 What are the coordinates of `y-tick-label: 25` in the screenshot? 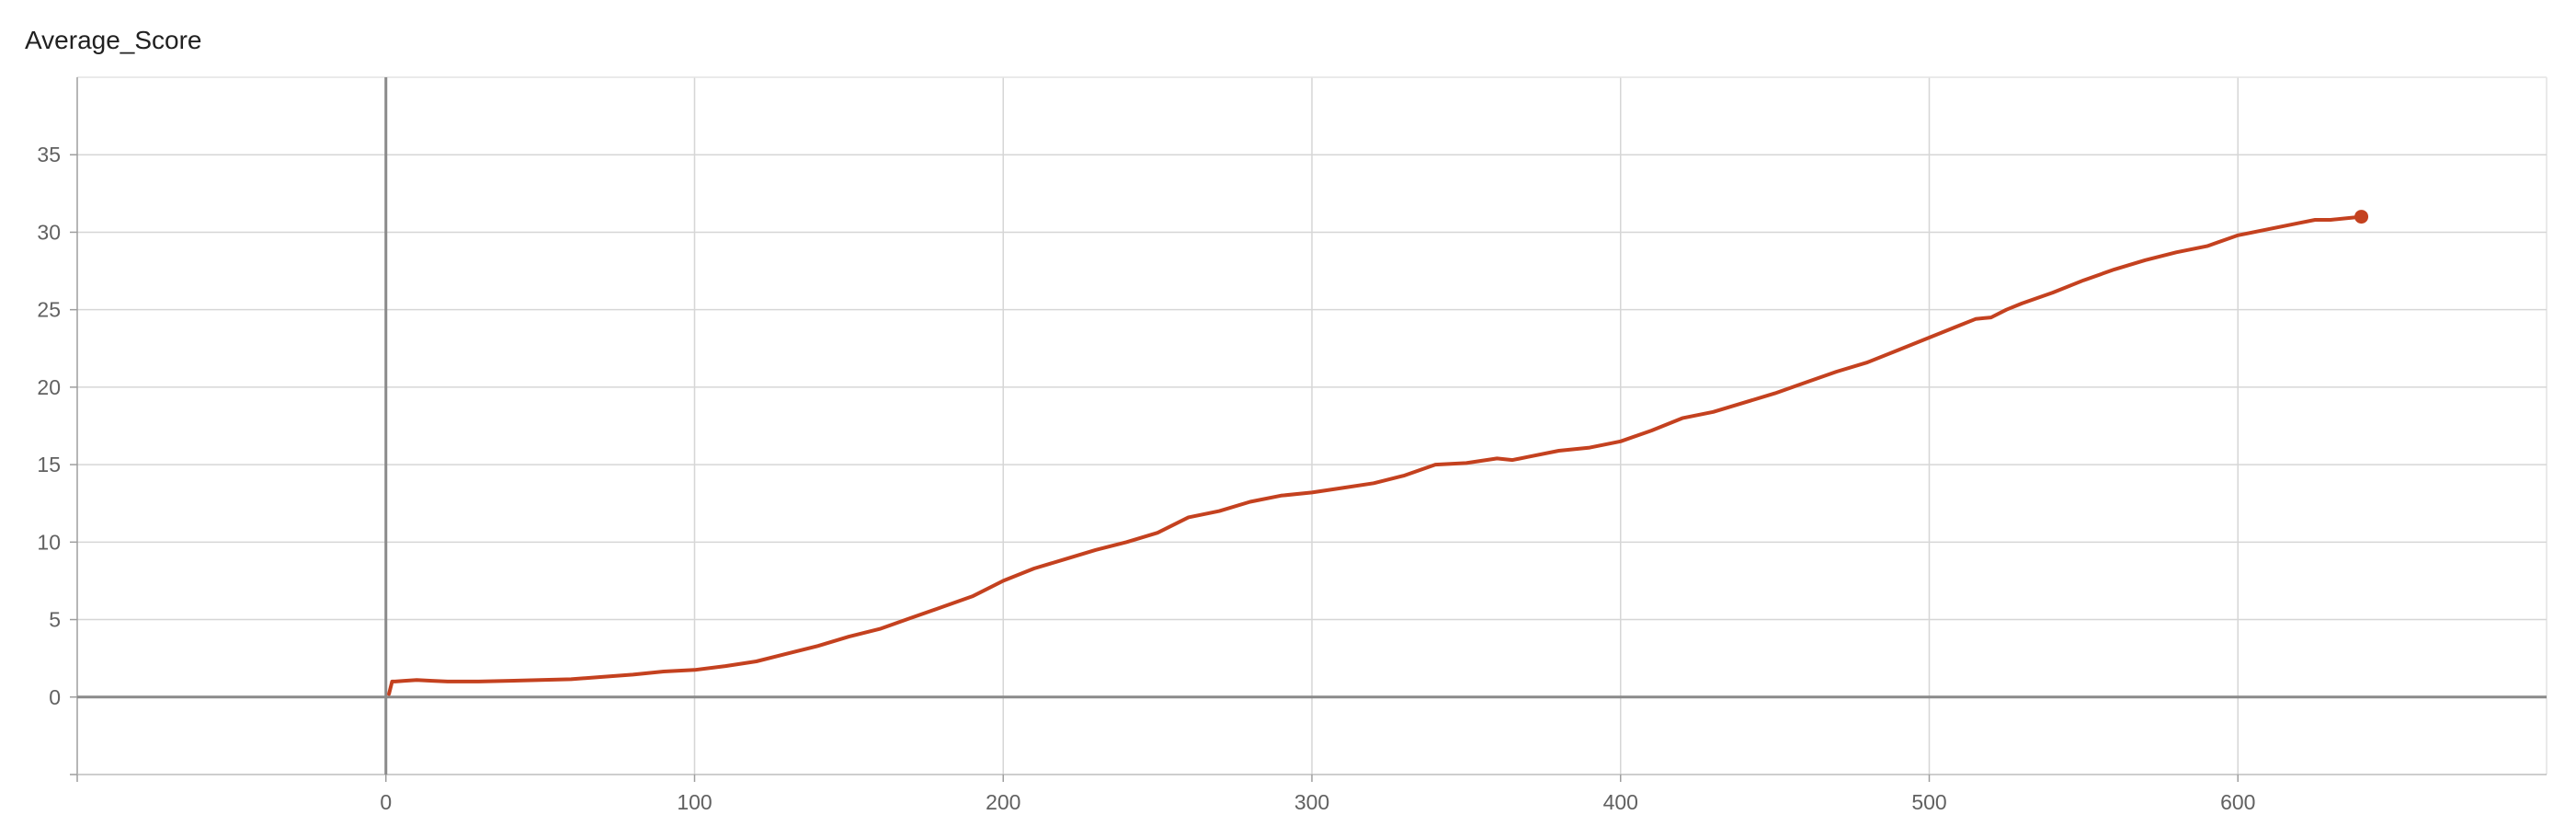 It's located at (49, 310).